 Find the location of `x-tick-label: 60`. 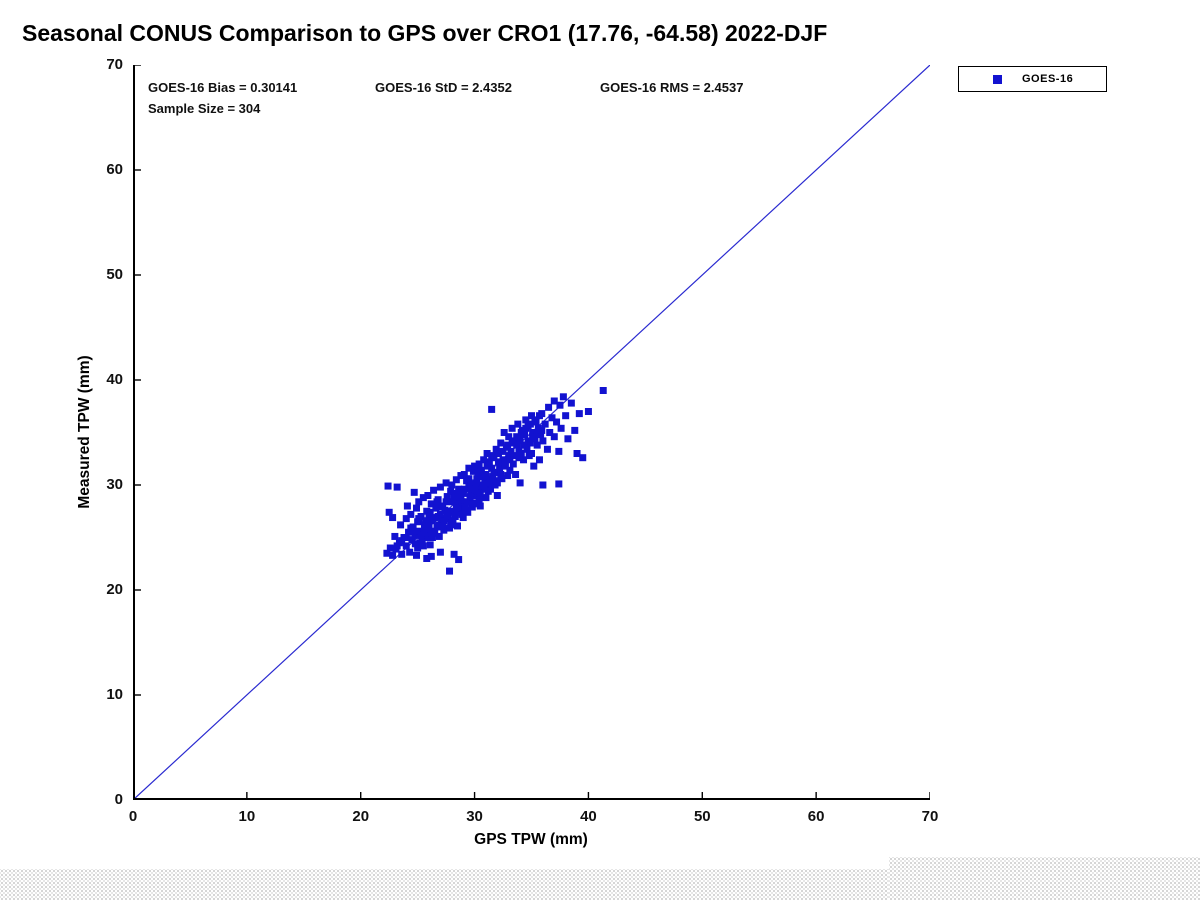

x-tick-label: 60 is located at coordinates (816, 816).